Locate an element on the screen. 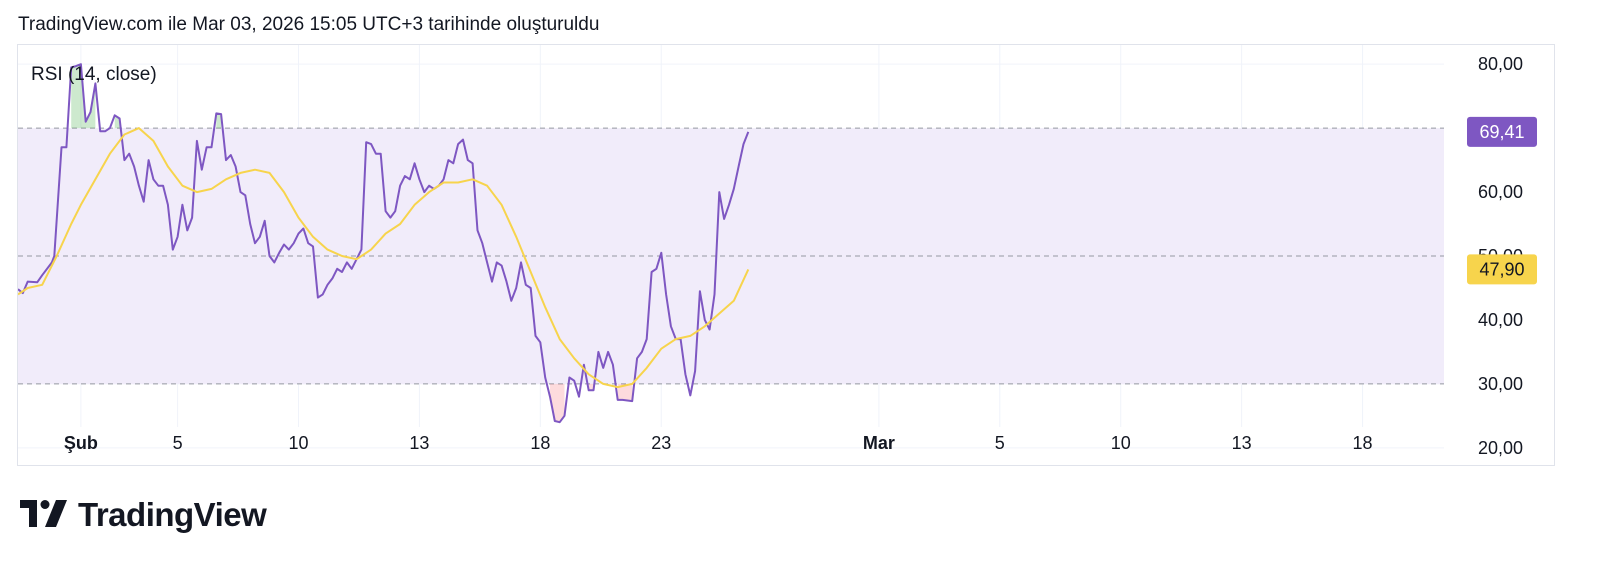 This screenshot has height=575, width=1600. rsi-last-value-badge-bg is located at coordinates (1502, 131).